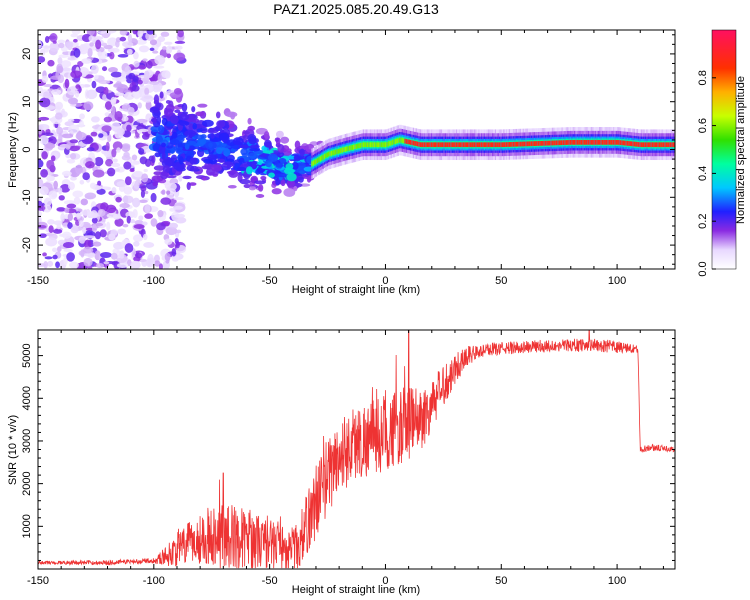  Describe the element at coordinates (27, 245) in the screenshot. I see `y-tick-label: -20` at that location.